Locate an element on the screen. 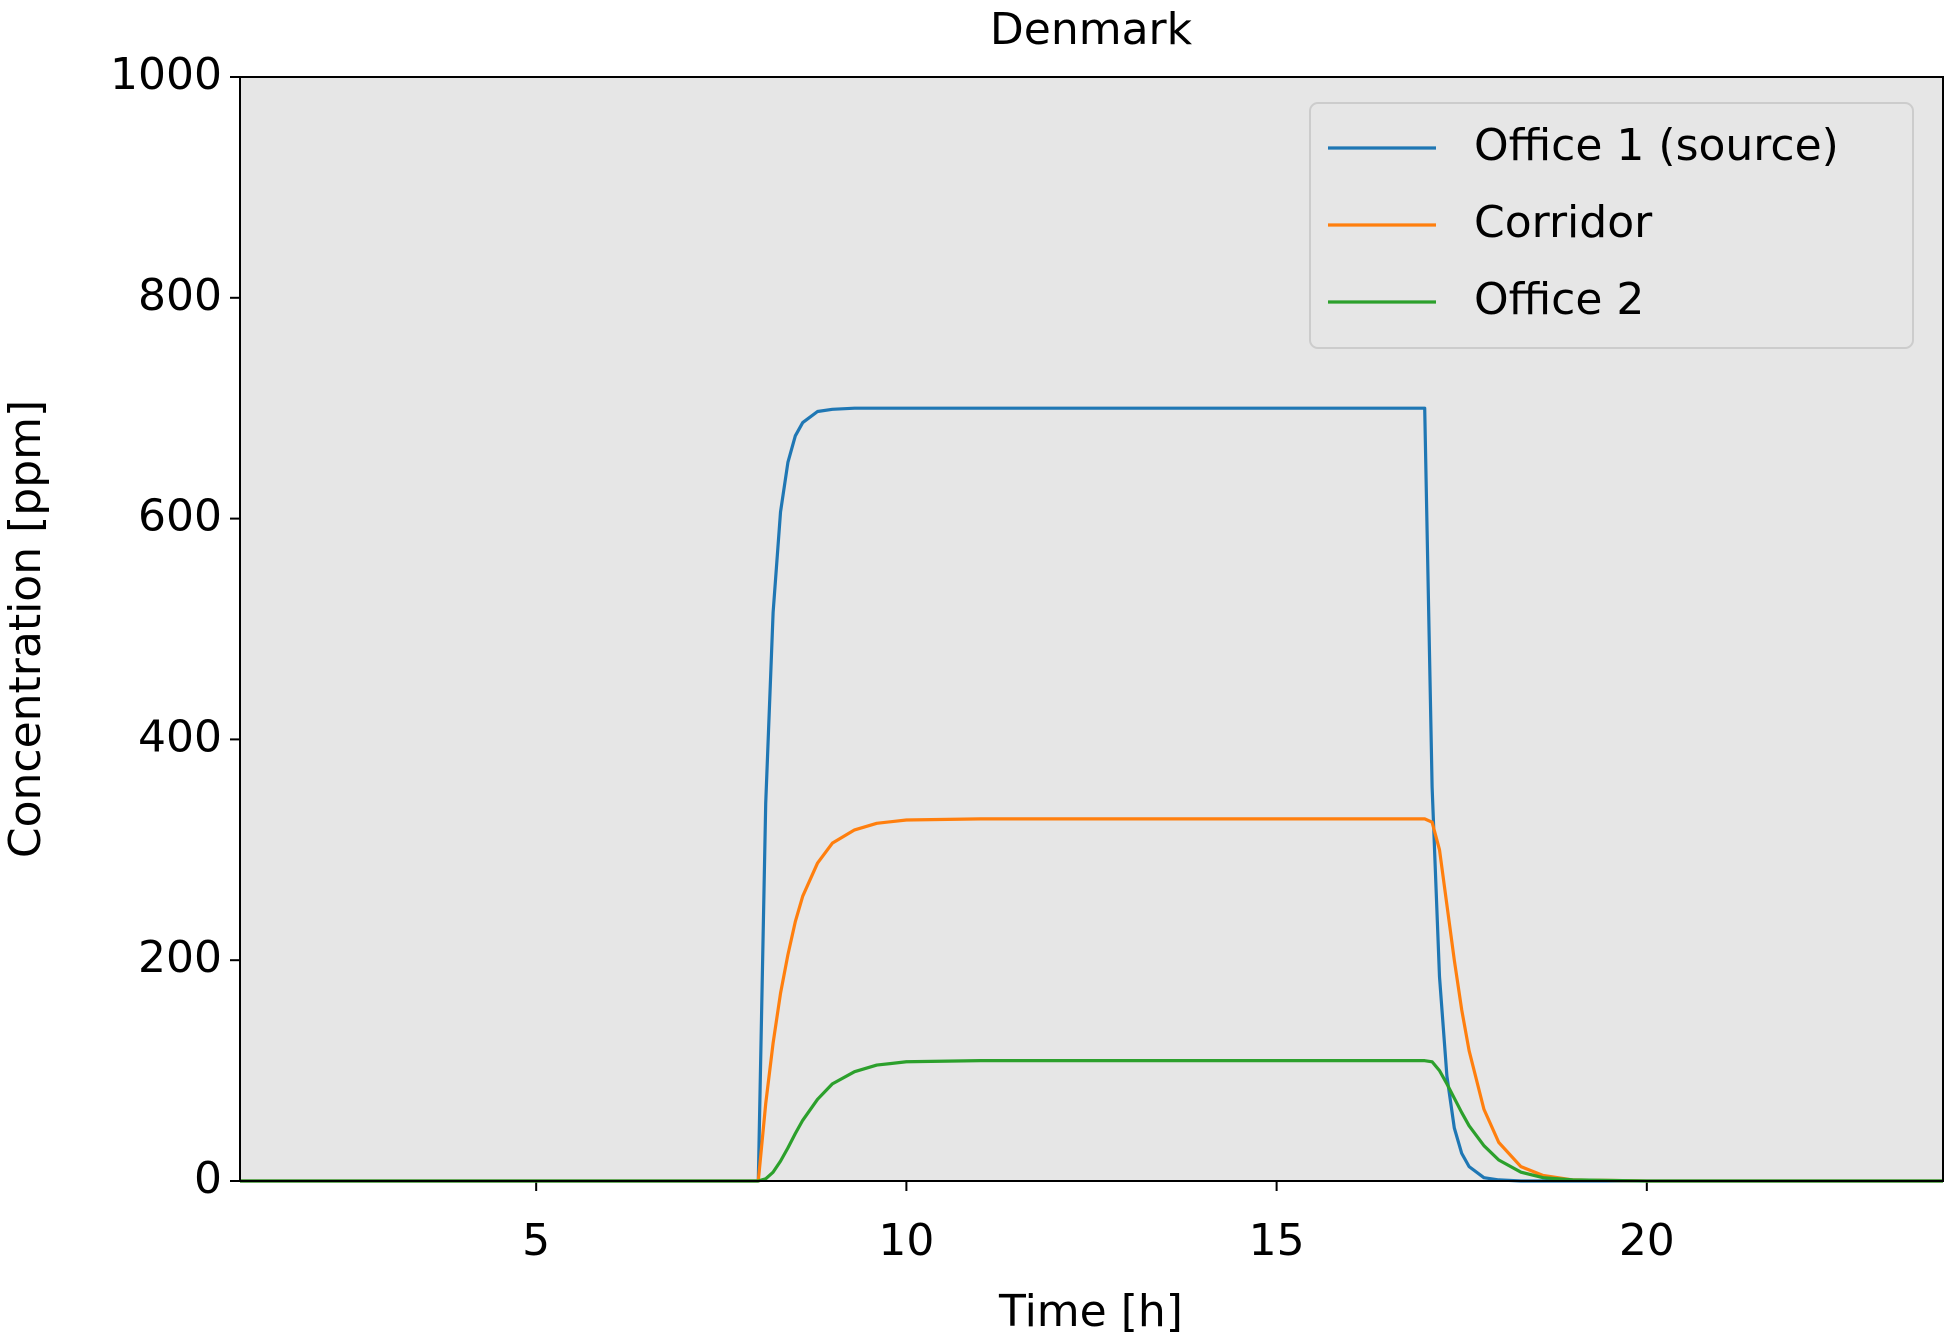 The image size is (1950, 1344). legend-label: Office 2 is located at coordinates (1559, 299).